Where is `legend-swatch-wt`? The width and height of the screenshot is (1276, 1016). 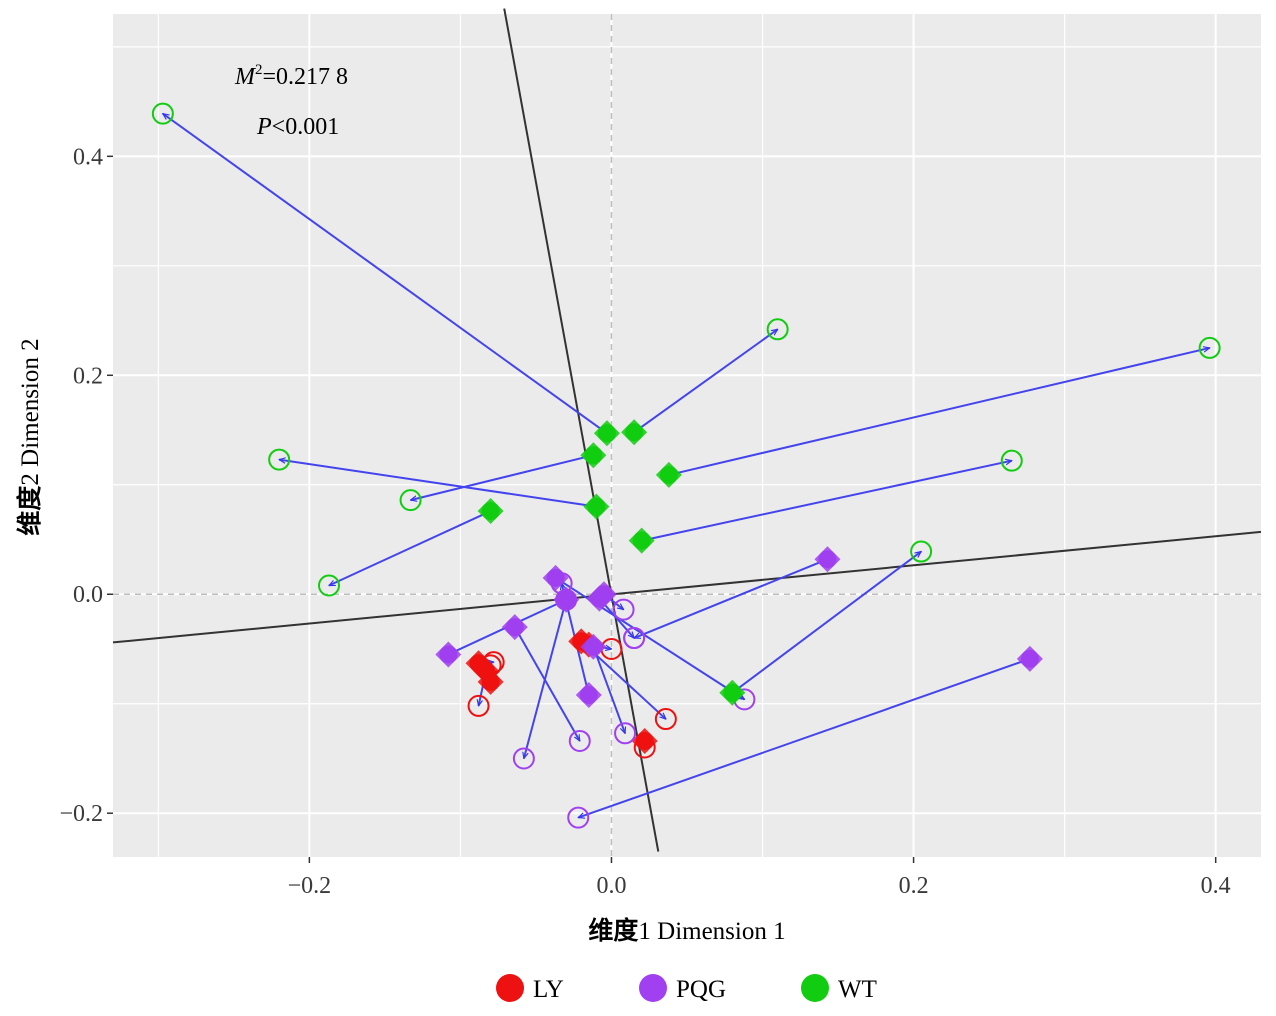
legend-swatch-wt is located at coordinates (815, 988).